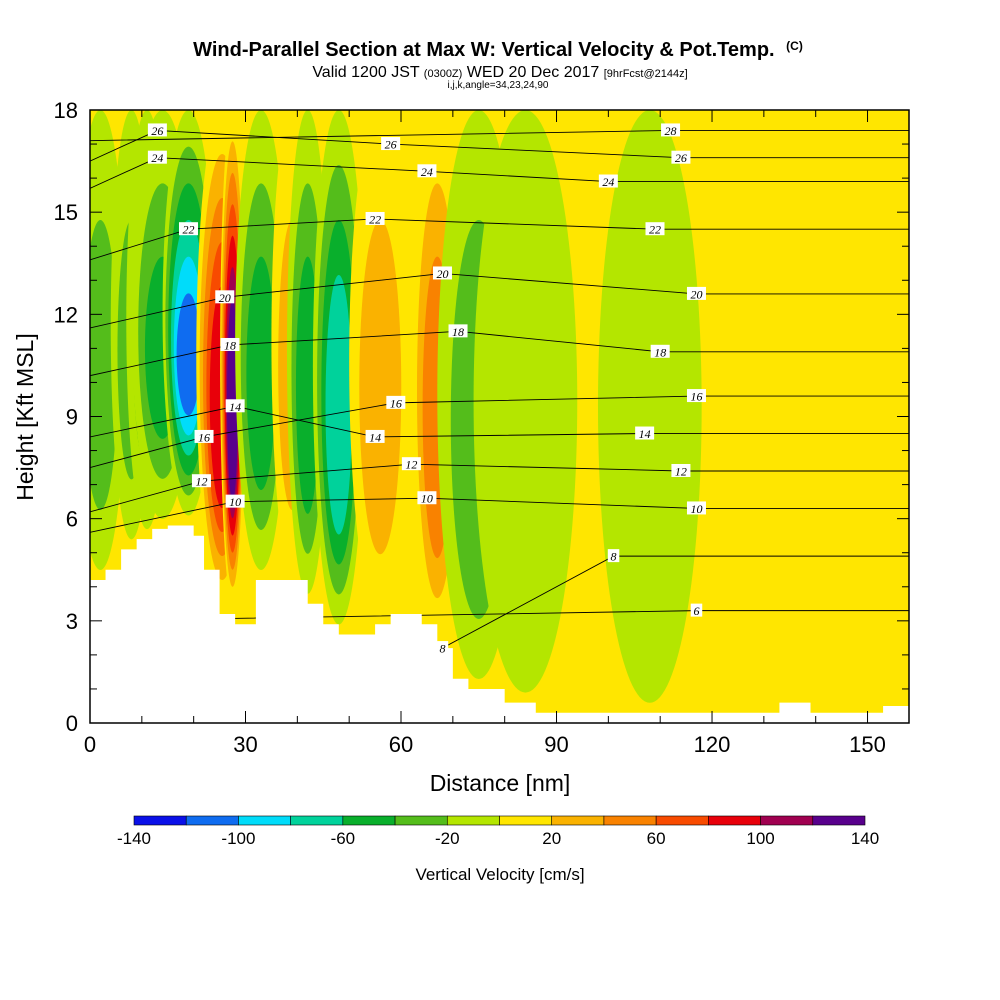  I want to click on contour-label-text: 18, so click(230, 345).